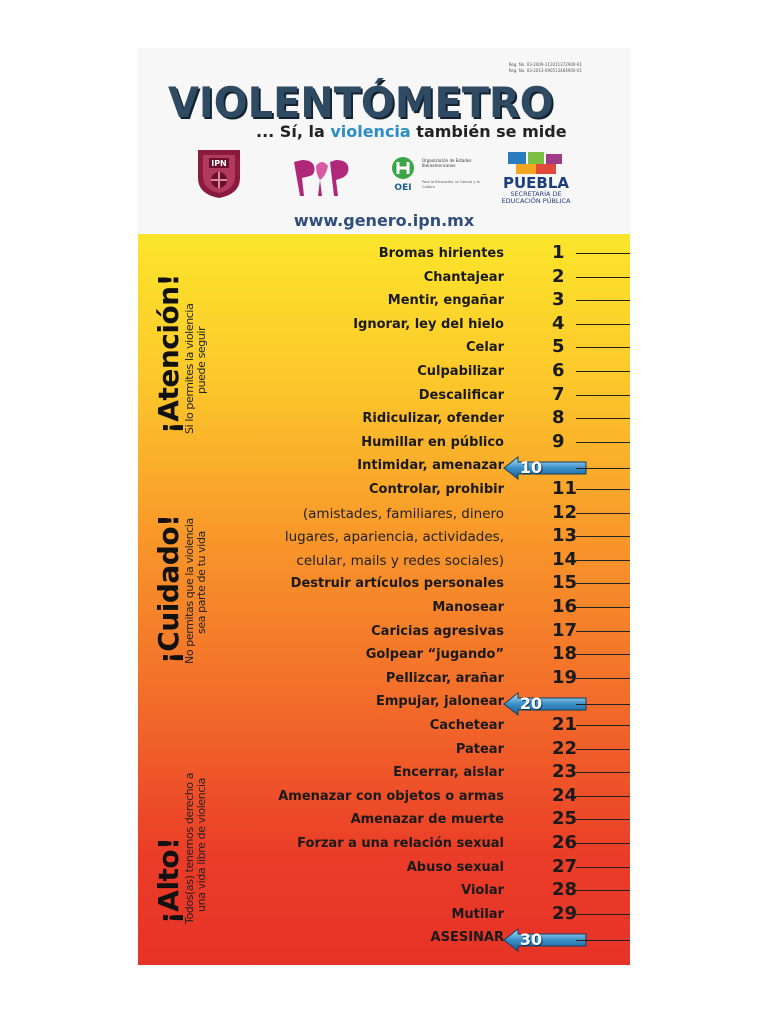 The image size is (768, 1024). I want to click on scale-item-label: Pellizcar, arañar, so click(444, 678).